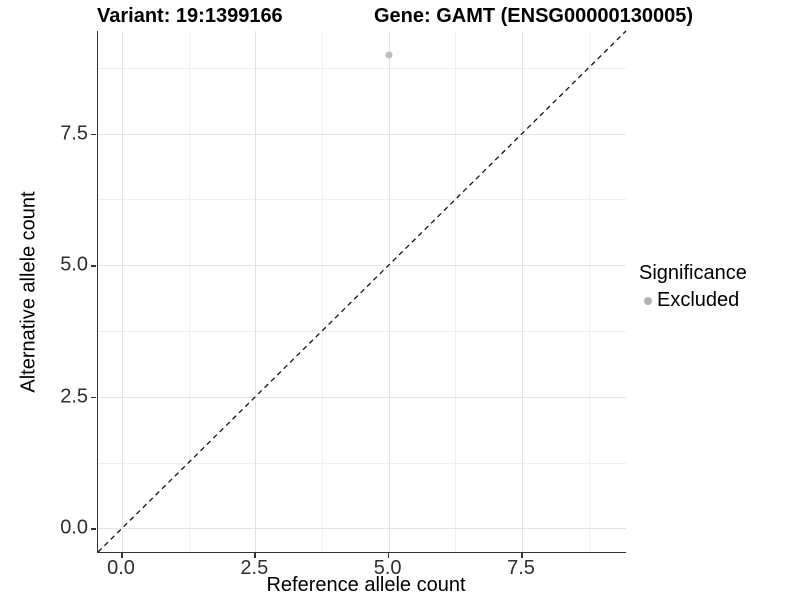  I want to click on legend-key, so click(648, 301).